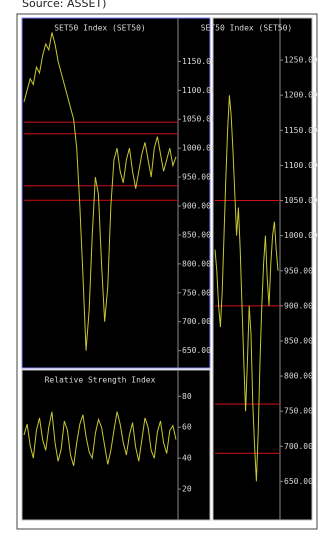 Image resolution: width=324 pixels, height=541 pixels. Describe the element at coordinates (301, 60) in the screenshot. I see `y-tick-label: 1250.00` at that location.